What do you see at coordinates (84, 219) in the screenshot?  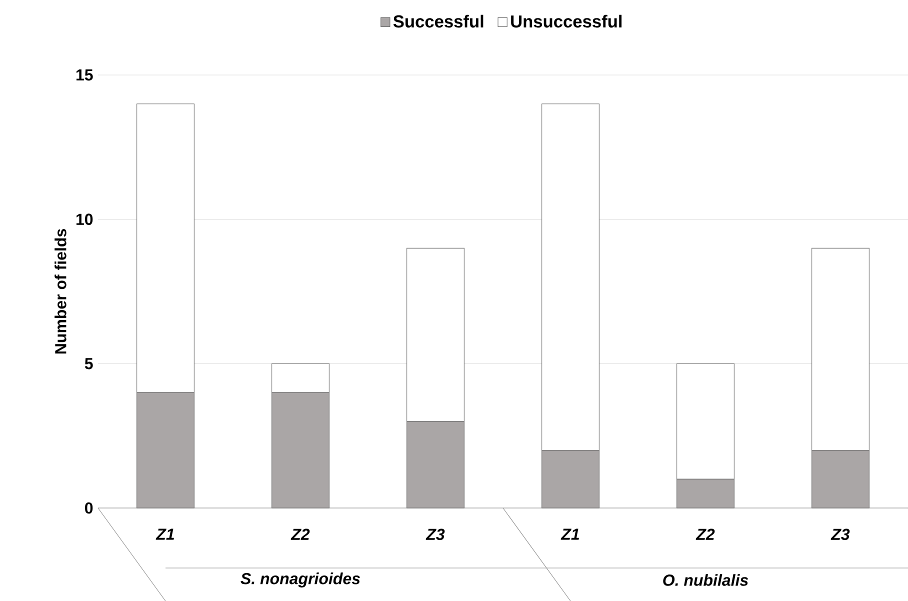 I see `y-tick-label: 10` at bounding box center [84, 219].